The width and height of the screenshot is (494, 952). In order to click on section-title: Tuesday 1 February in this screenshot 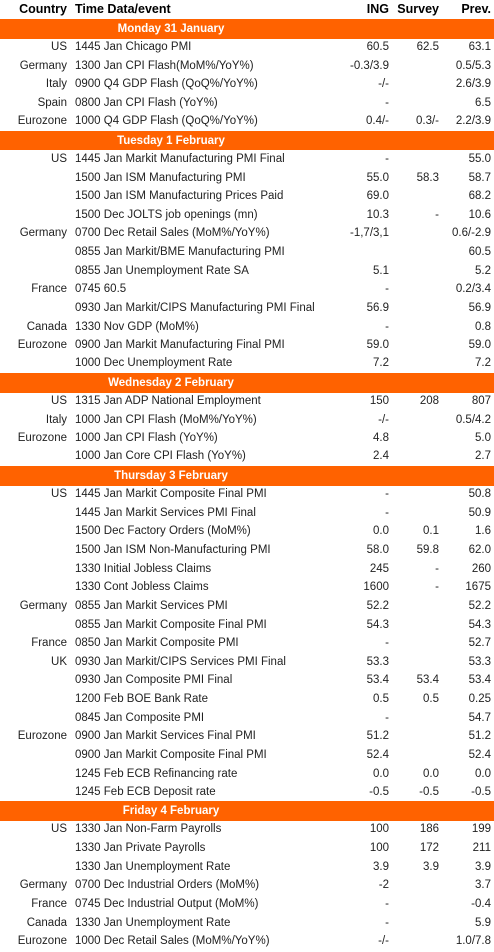, I will do `click(171, 140)`.